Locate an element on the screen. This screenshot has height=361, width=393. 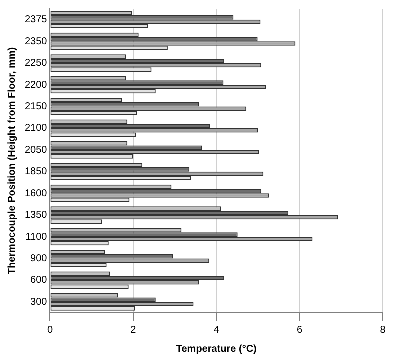
x-tick-label: 8 is located at coordinates (383, 330).